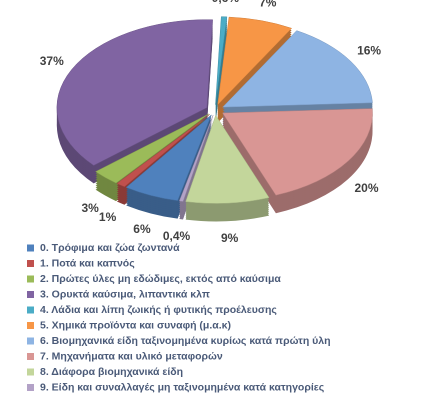 The width and height of the screenshot is (441, 406). Describe the element at coordinates (367, 188) in the screenshot. I see `data-label: 20%` at that location.